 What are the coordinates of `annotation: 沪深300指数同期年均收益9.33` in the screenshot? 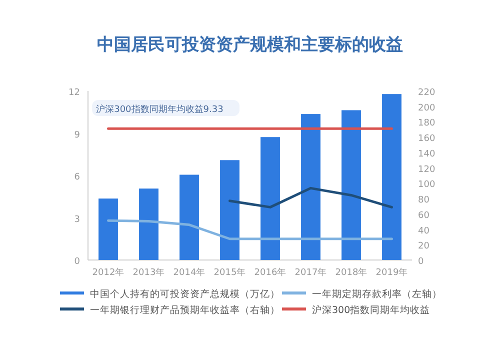 It's located at (160, 109).